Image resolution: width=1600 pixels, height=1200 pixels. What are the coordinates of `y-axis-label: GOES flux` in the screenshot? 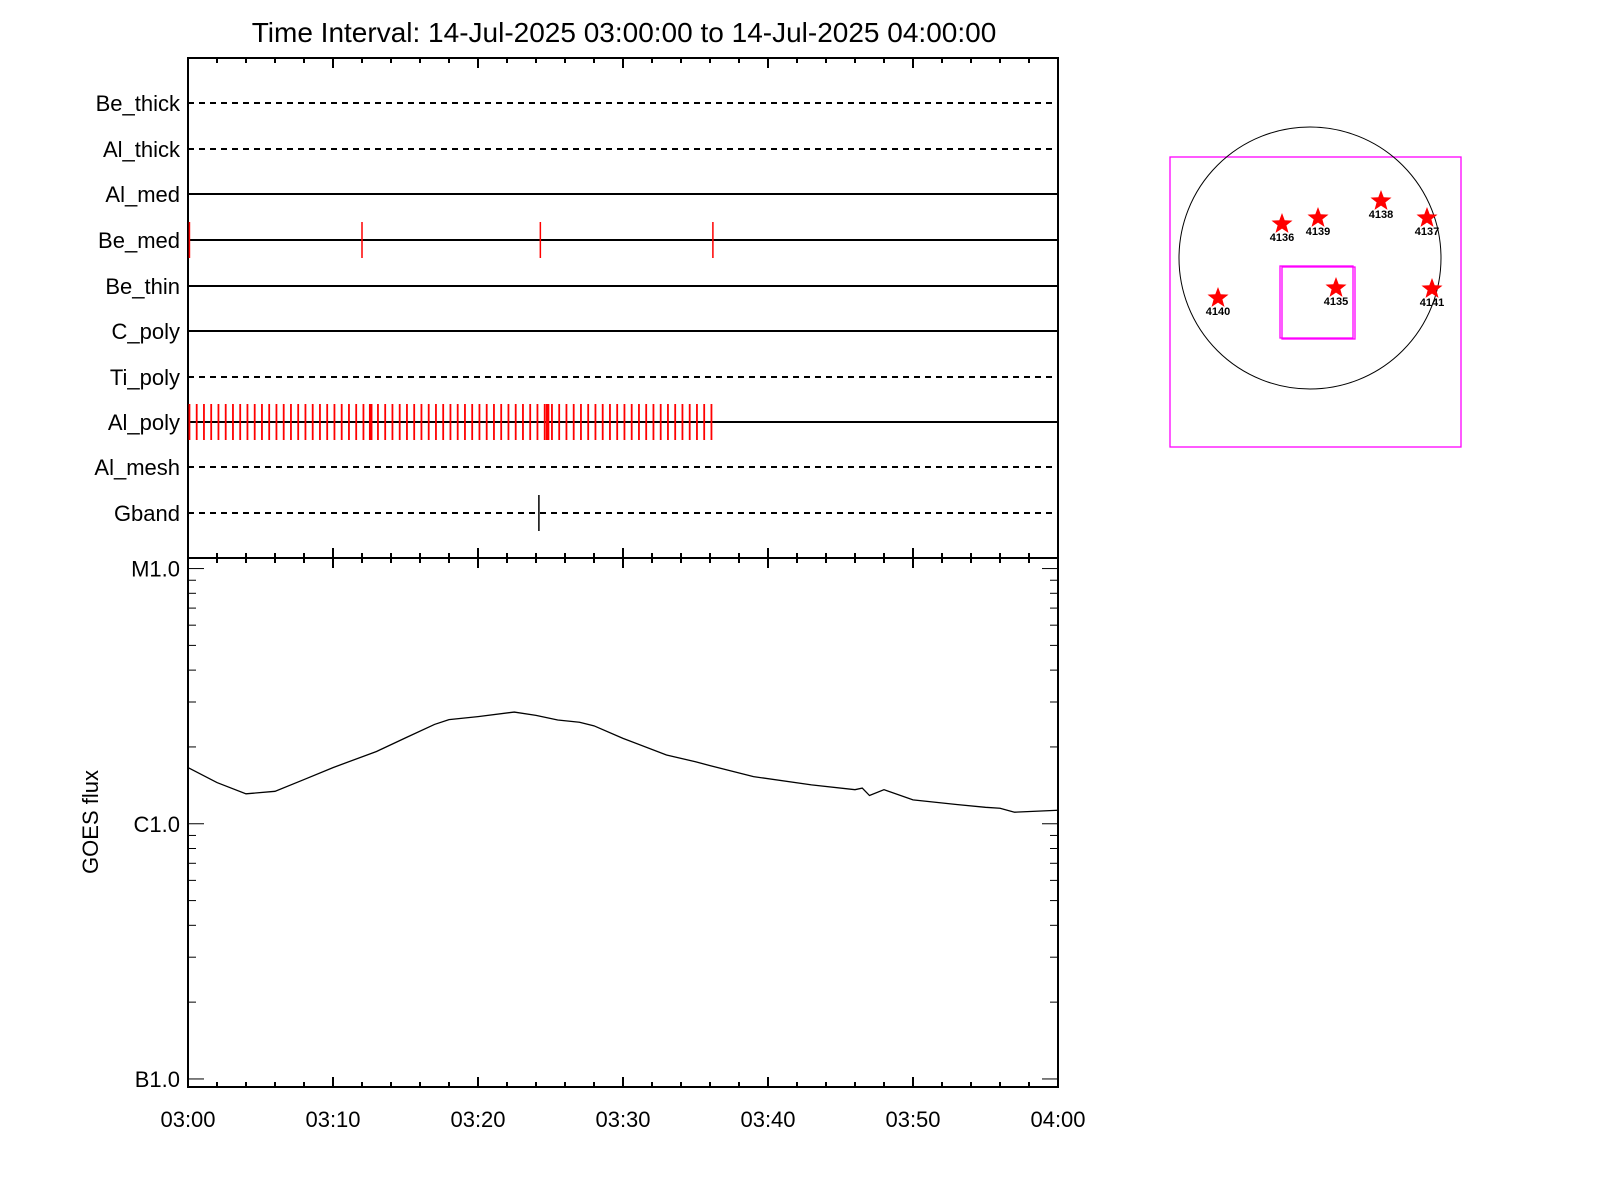 It's located at (90, 822).